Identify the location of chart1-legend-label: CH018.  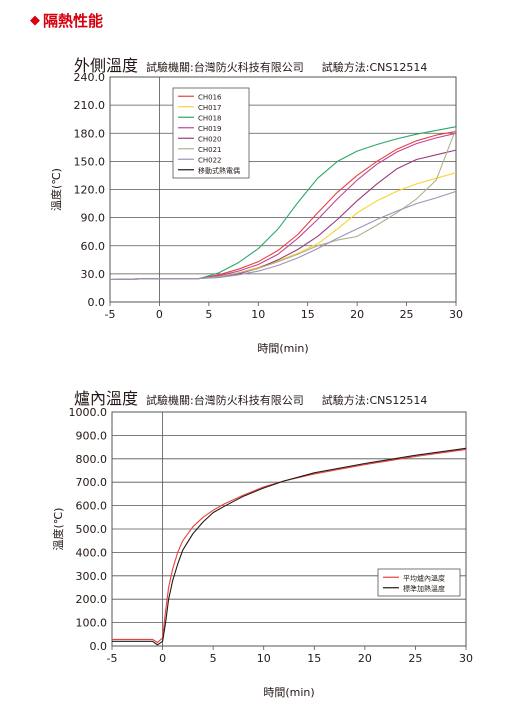
(210, 118).